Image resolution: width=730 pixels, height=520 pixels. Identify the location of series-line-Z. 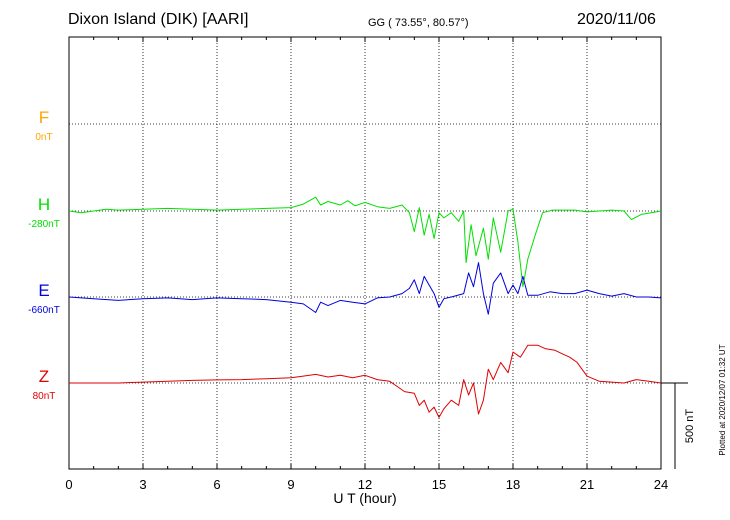
(365, 381).